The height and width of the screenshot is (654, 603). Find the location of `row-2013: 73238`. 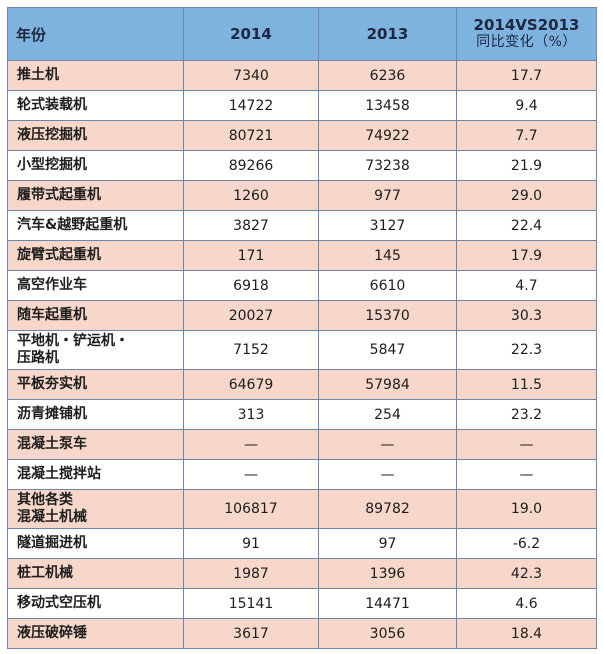

row-2013: 73238 is located at coordinates (387, 165).